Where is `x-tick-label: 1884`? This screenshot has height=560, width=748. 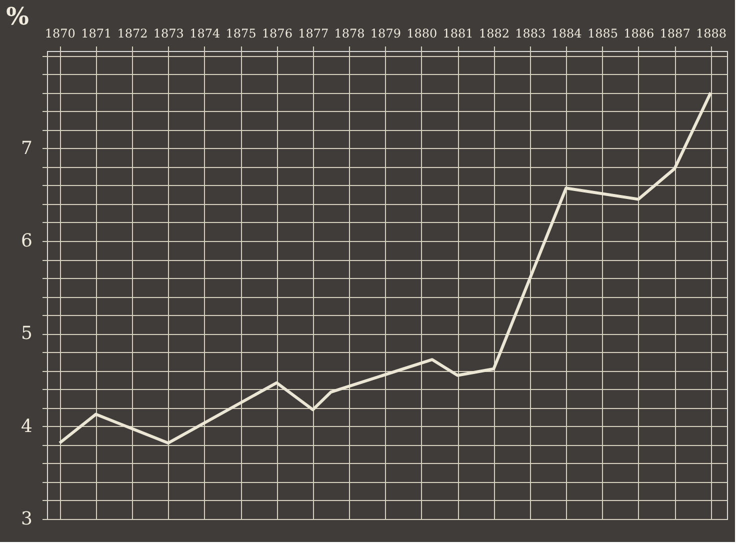 x-tick-label: 1884 is located at coordinates (566, 33).